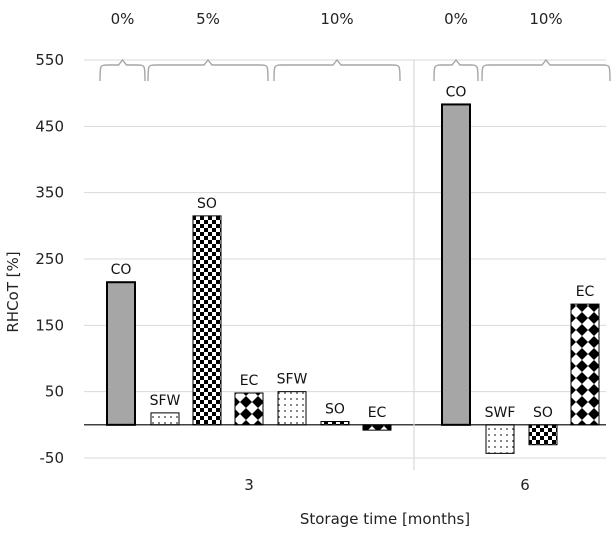 This screenshot has height=533, width=613. I want to click on percent-brackets: 0% 5% 10% 0% 10%, so click(355, 46).